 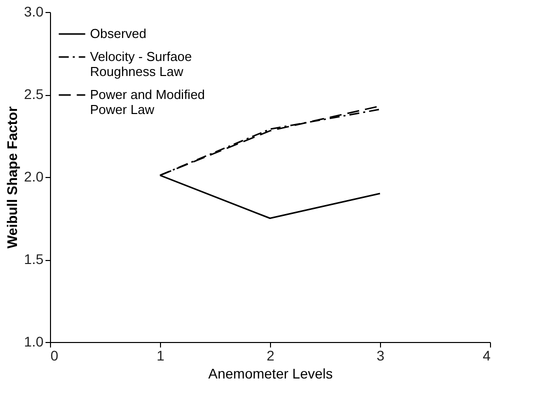 What do you see at coordinates (141, 64) in the screenshot?
I see `legend-label: Velocity - Surfaoe Roughness Law` at bounding box center [141, 64].